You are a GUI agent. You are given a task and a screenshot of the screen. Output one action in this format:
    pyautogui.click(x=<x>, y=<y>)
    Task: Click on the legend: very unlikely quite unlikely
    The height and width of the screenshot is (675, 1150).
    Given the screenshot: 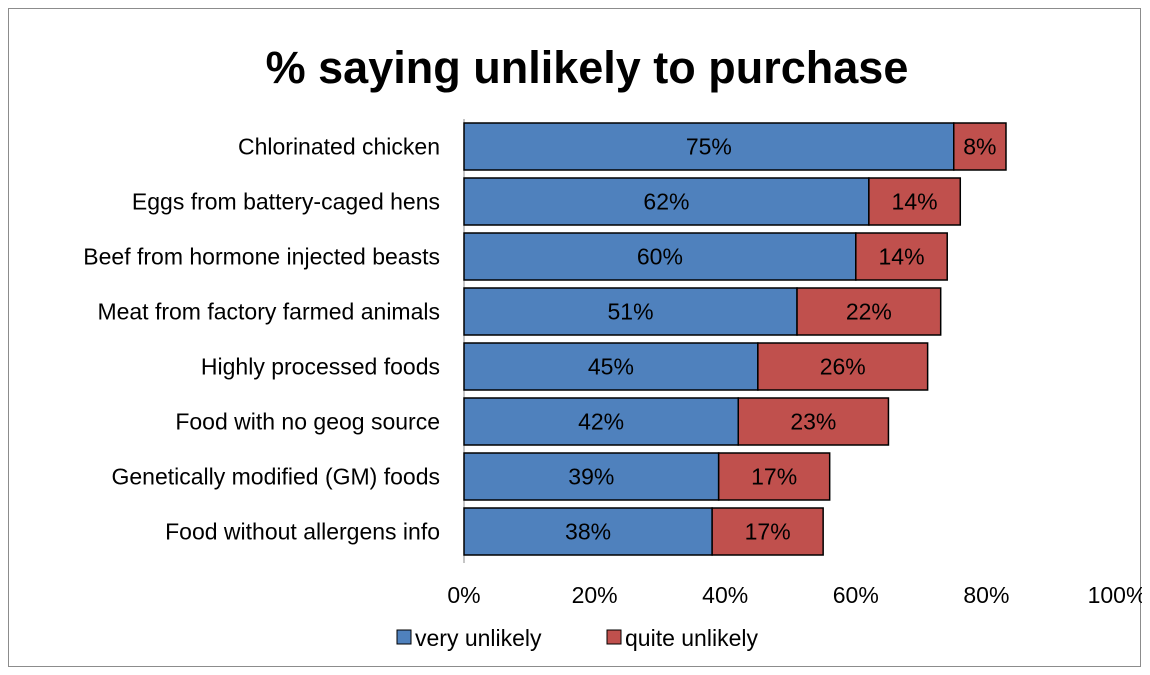 What is the action you would take?
    pyautogui.click(x=577, y=638)
    